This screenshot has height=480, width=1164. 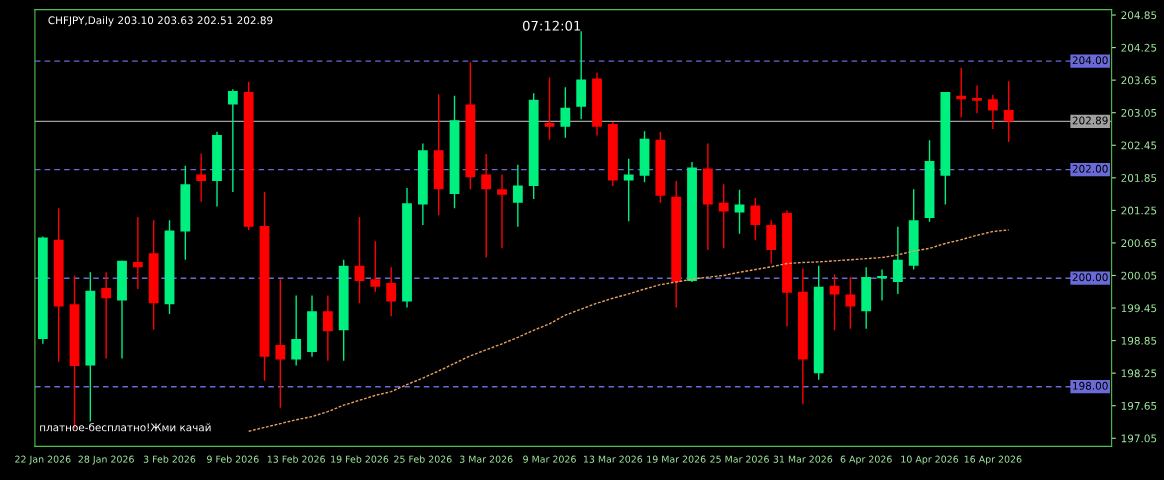 What do you see at coordinates (169, 459) in the screenshot?
I see `x-tick-label: 3 Feb 2026` at bounding box center [169, 459].